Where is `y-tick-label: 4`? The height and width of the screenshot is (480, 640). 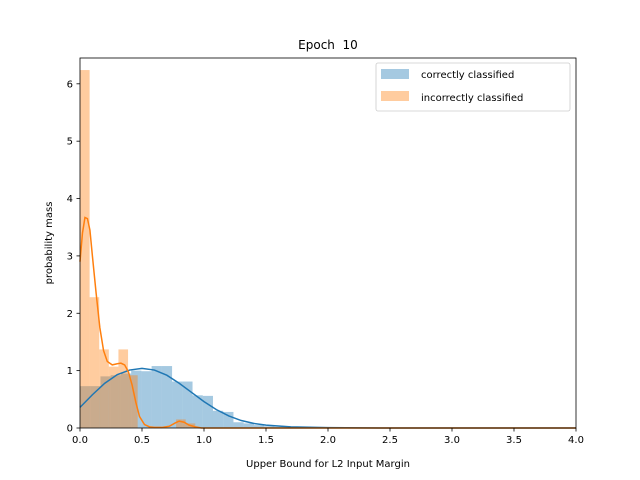 y-tick-label: 4 is located at coordinates (70, 199).